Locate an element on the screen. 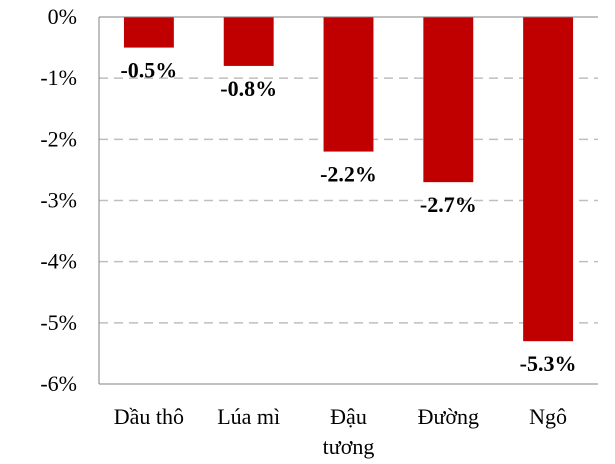  category-label: Ngô is located at coordinates (548, 416).